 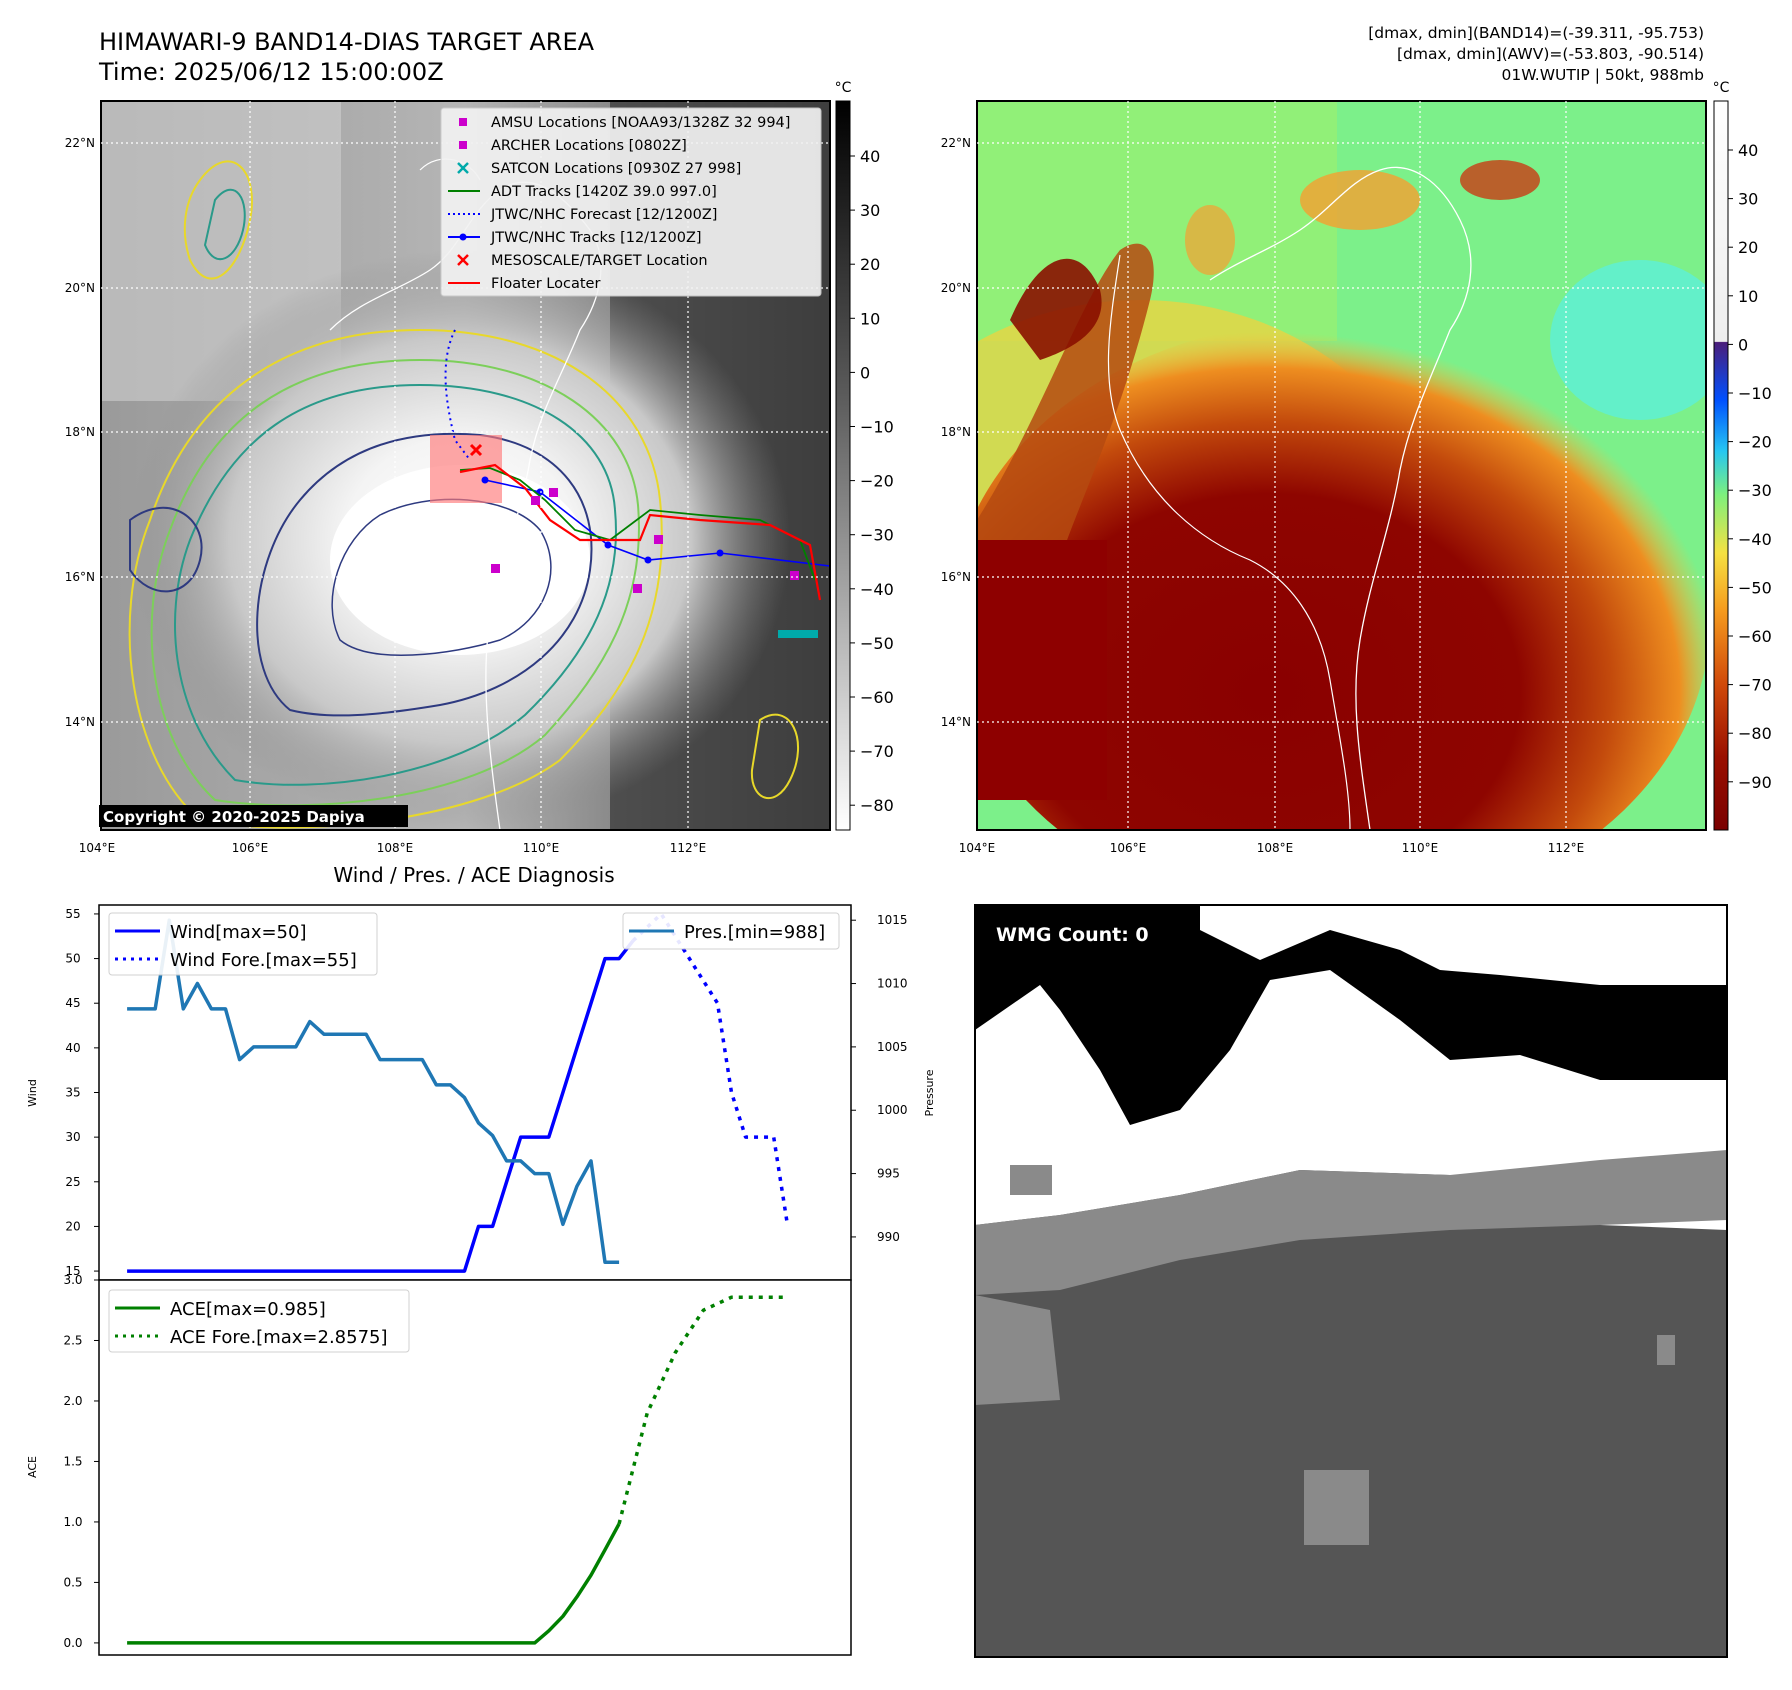 What do you see at coordinates (72, 959) in the screenshot?
I see `y-tick-label: 50` at bounding box center [72, 959].